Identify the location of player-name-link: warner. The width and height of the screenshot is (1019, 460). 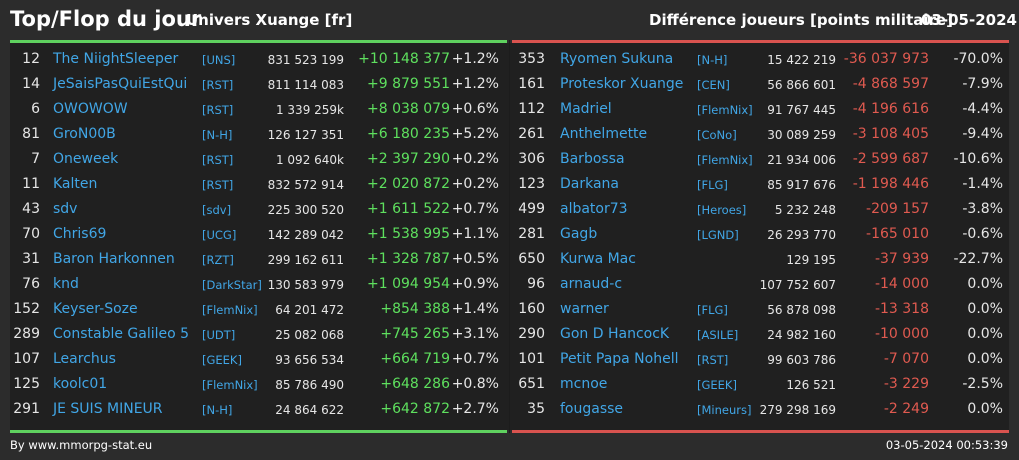
(584, 309).